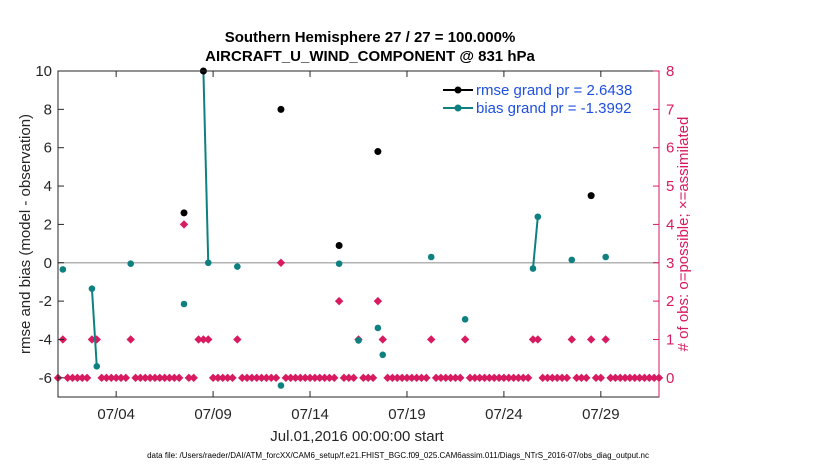  Describe the element at coordinates (45, 301) in the screenshot. I see `y-tick-label-left: -2` at that location.